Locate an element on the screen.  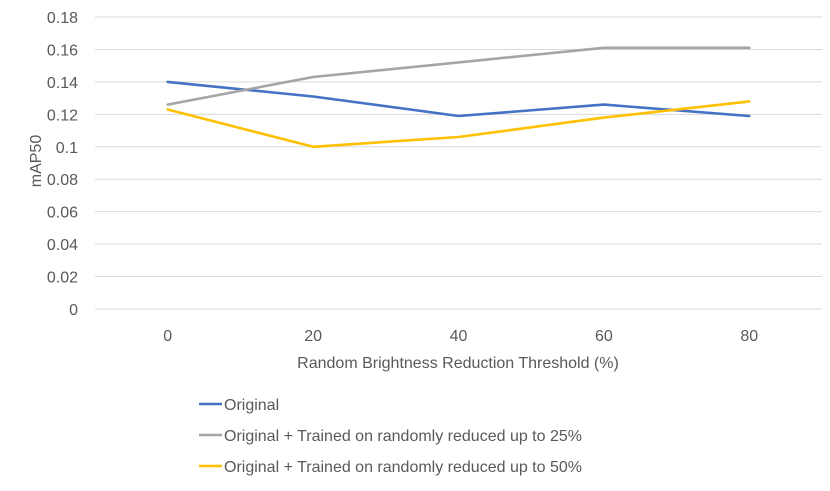
y-axis-ticks: 0 0.02 0.04 0.06 0.08 0.1 0.12 0.14 0.16 0.18 is located at coordinates (62, 164).